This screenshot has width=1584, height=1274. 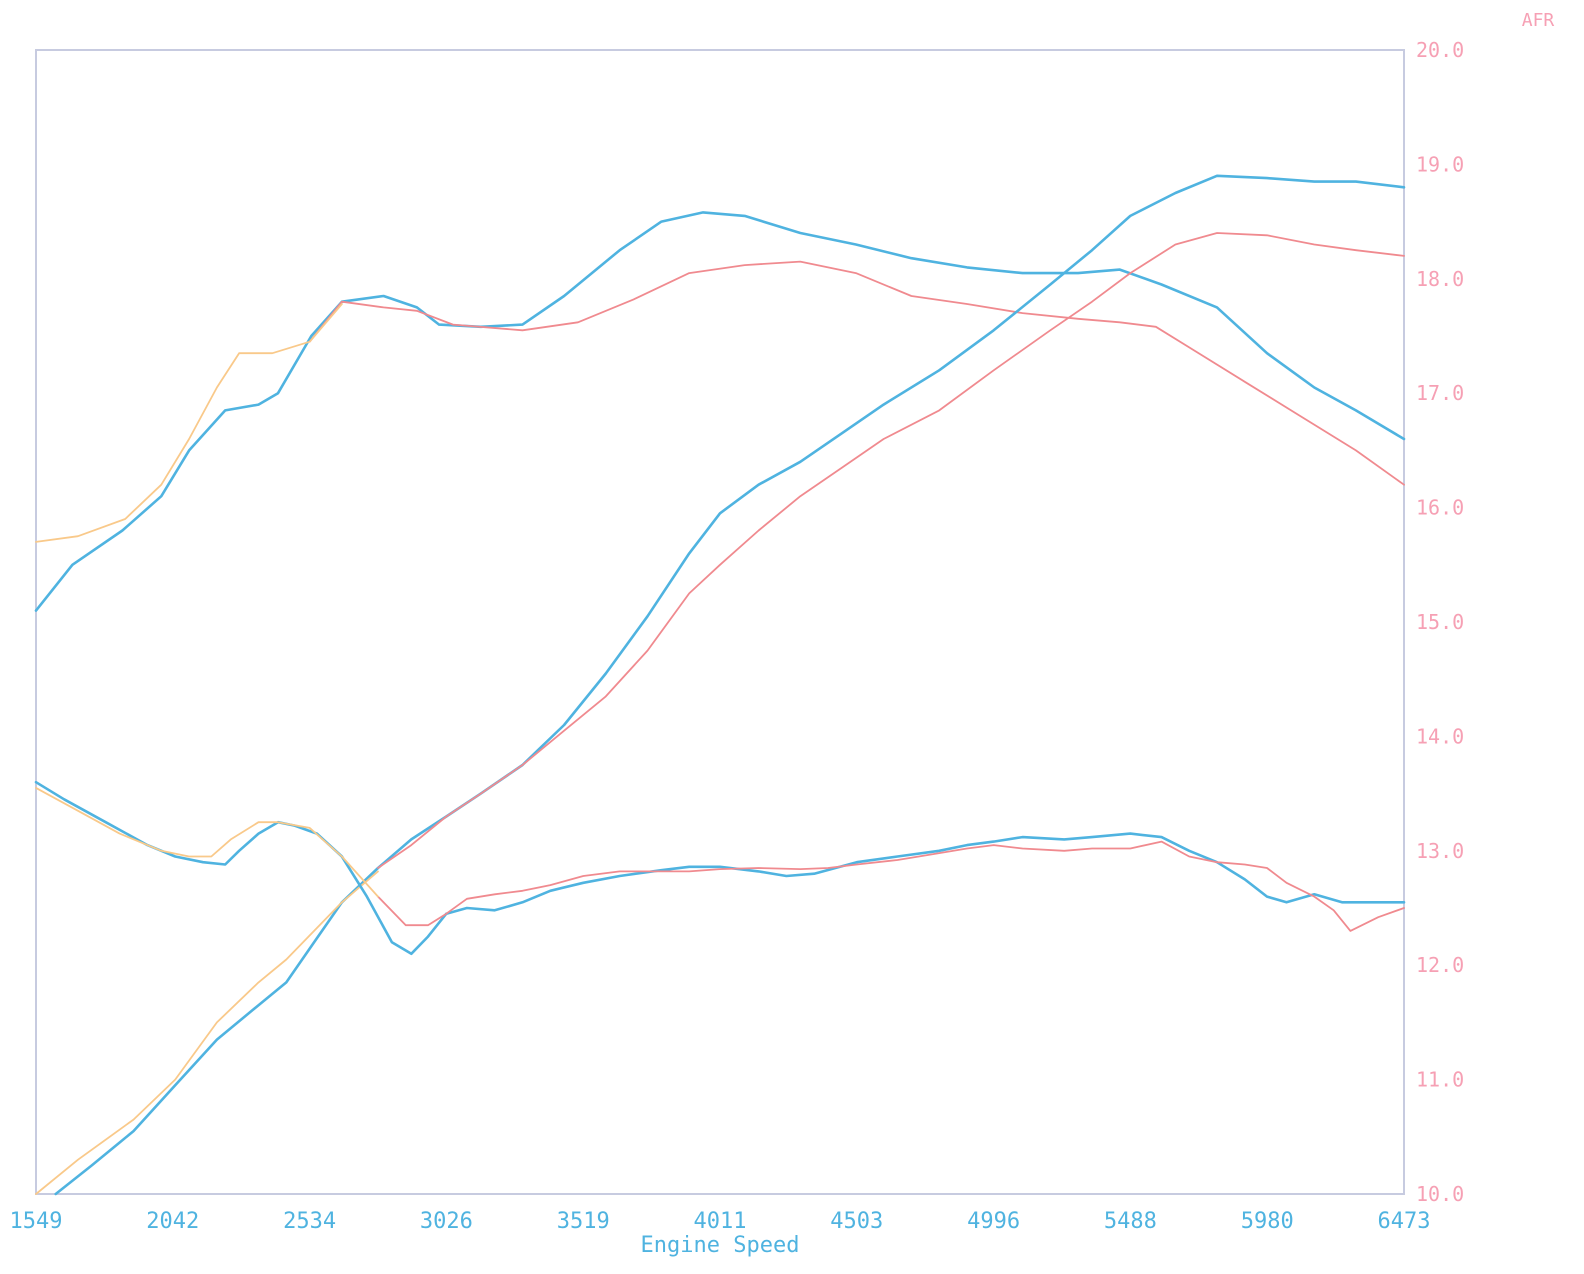 What do you see at coordinates (993, 1221) in the screenshot?
I see `x-tick-label: 4996` at bounding box center [993, 1221].